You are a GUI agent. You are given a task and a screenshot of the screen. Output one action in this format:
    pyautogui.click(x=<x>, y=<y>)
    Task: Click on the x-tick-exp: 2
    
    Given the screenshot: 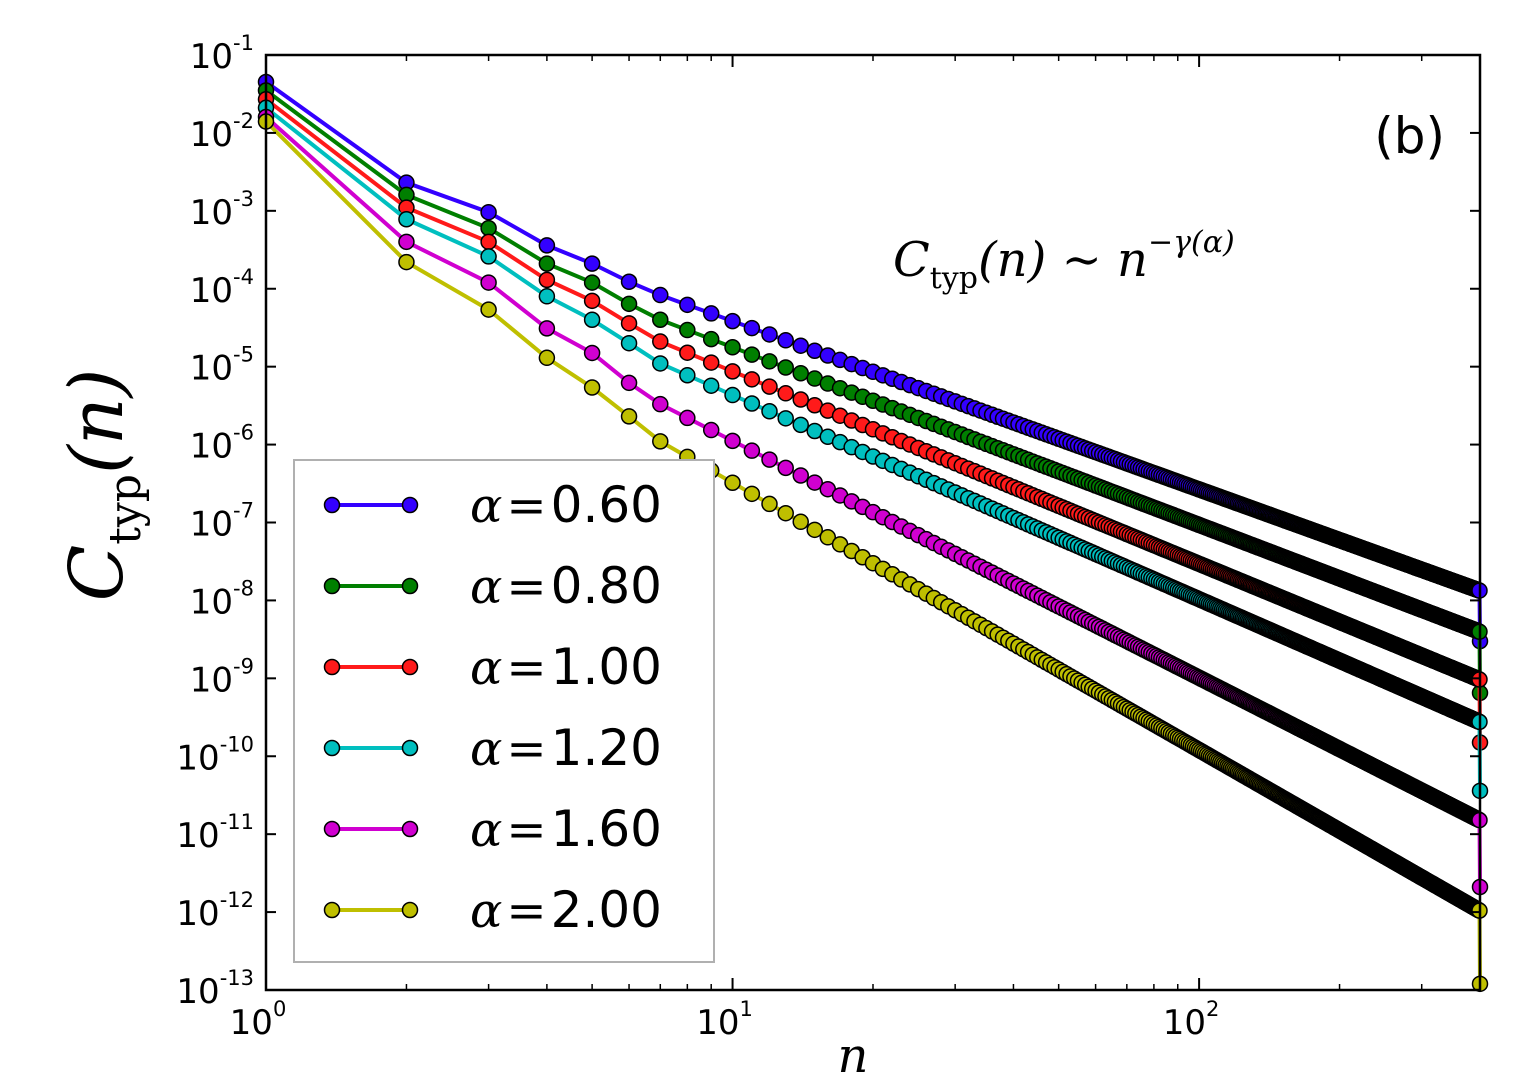 What is the action you would take?
    pyautogui.click(x=1212, y=1009)
    